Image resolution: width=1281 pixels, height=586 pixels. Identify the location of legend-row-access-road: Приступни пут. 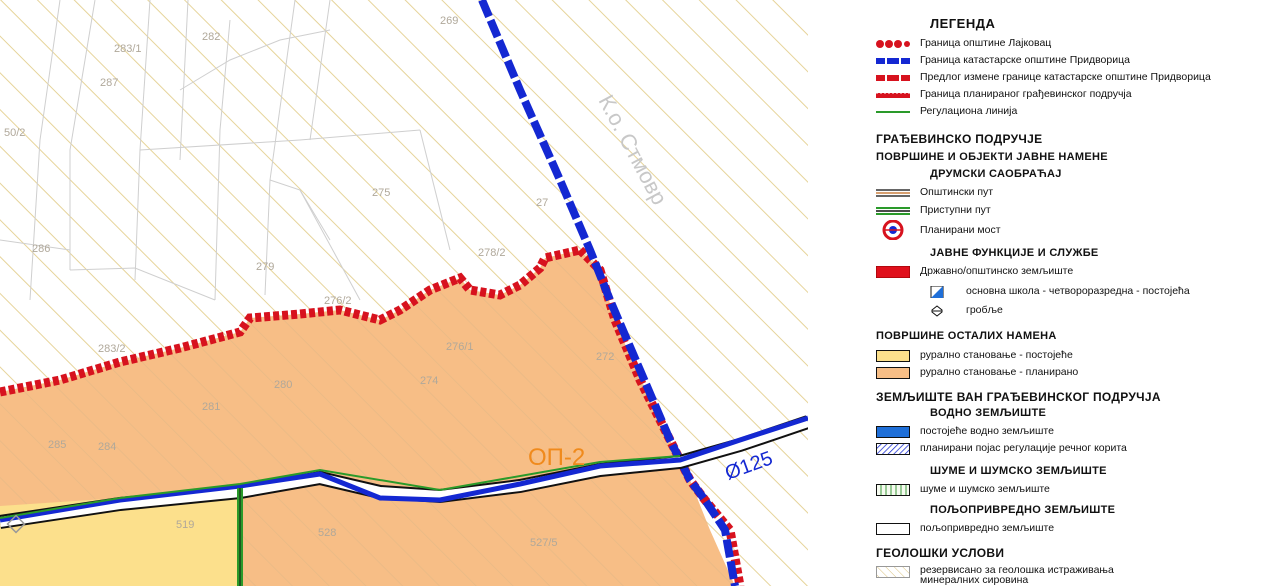
(933, 210).